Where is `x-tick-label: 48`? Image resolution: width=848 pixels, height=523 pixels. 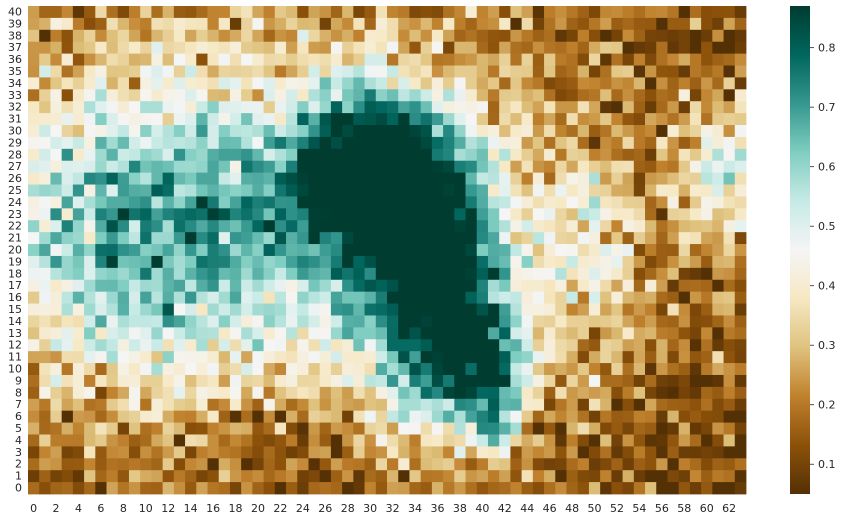 x-tick-label: 48 is located at coordinates (572, 508).